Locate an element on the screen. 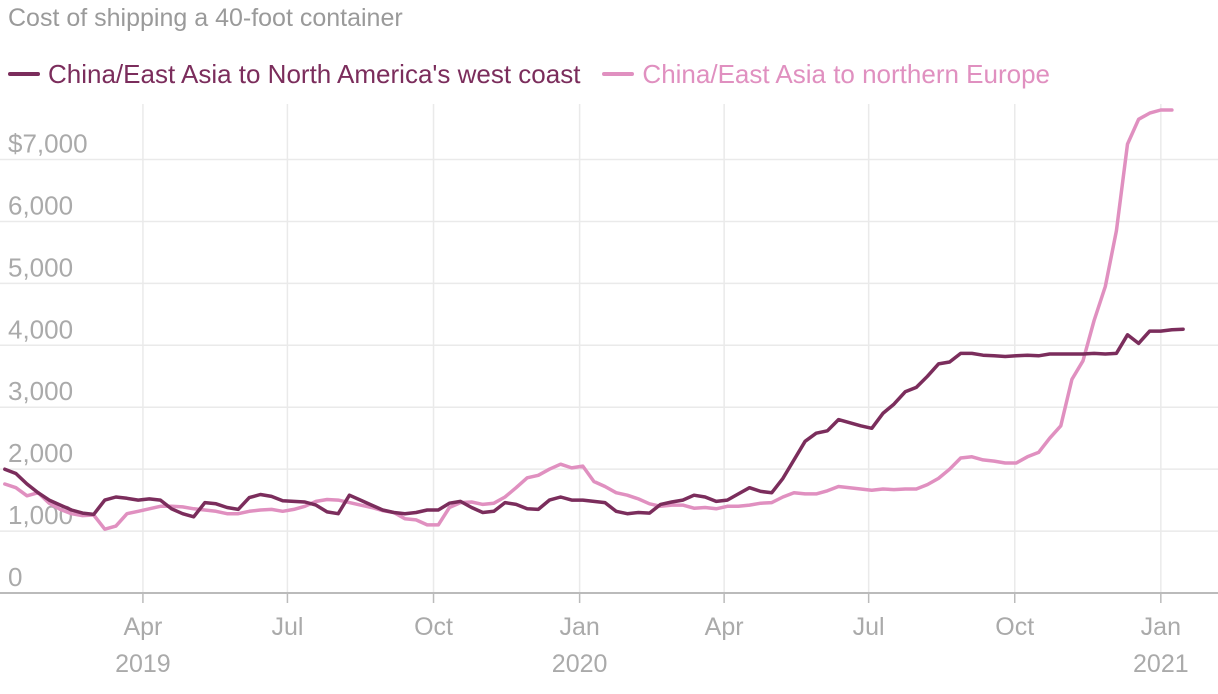 The image size is (1218, 694). legend-item-northern-europe: China/East Asia to northern Europe is located at coordinates (826, 74).